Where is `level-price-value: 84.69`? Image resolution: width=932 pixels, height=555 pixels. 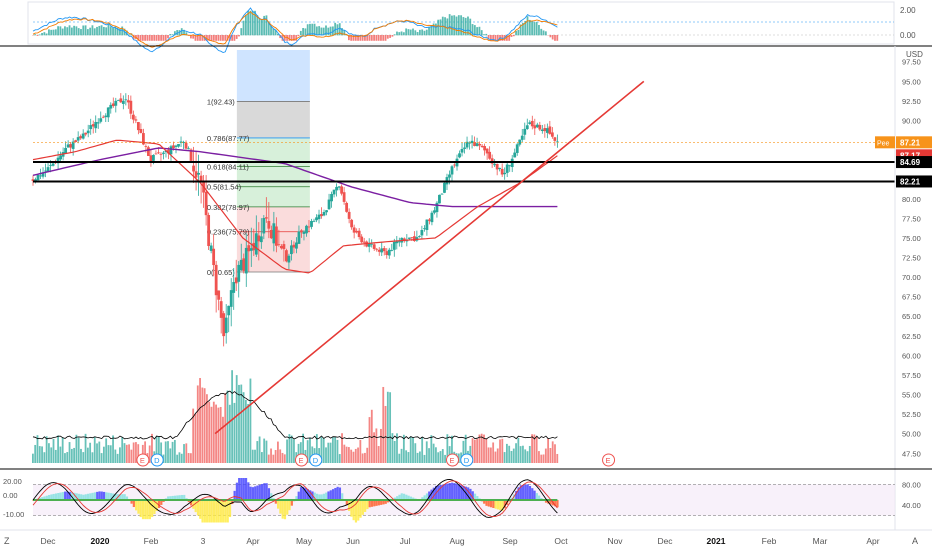
level-price-value: 84.69 is located at coordinates (910, 162).